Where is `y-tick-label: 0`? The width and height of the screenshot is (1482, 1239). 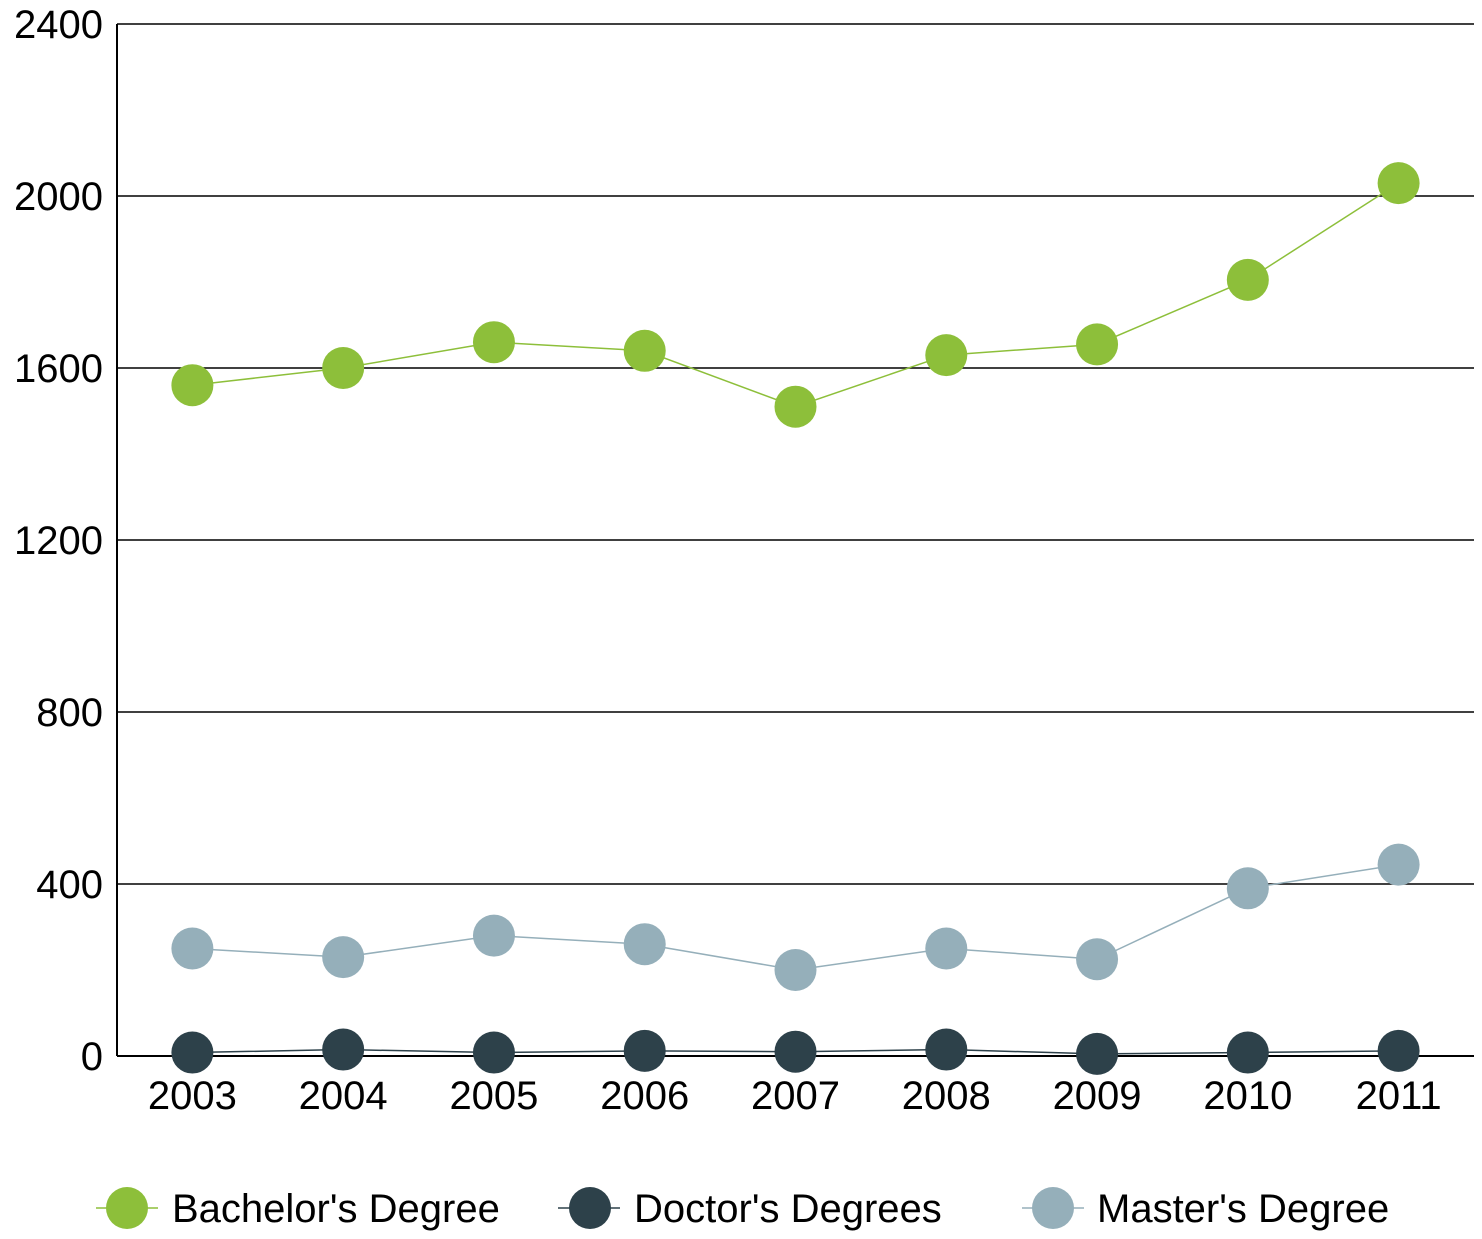
y-tick-label: 0 is located at coordinates (92, 1057).